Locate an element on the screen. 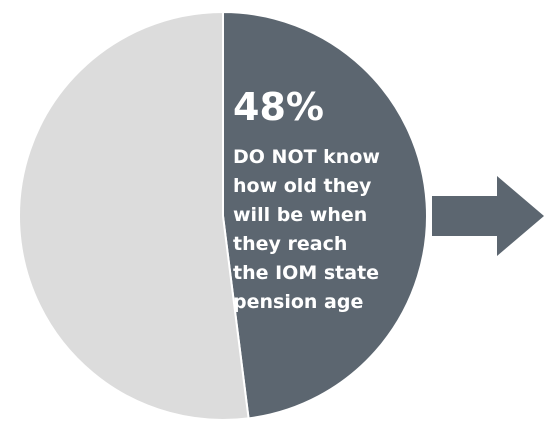 The width and height of the screenshot is (552, 421). annotation-line: will be when is located at coordinates (300, 215).